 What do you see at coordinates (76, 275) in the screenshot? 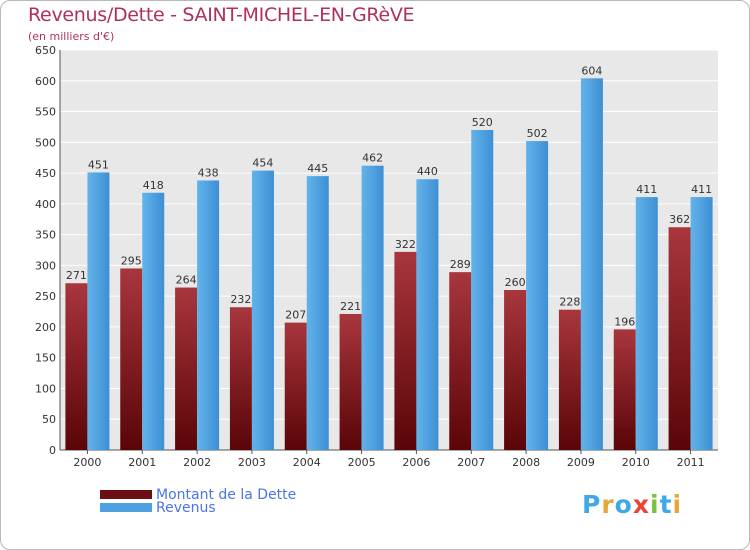
I see `value-label: 271` at bounding box center [76, 275].